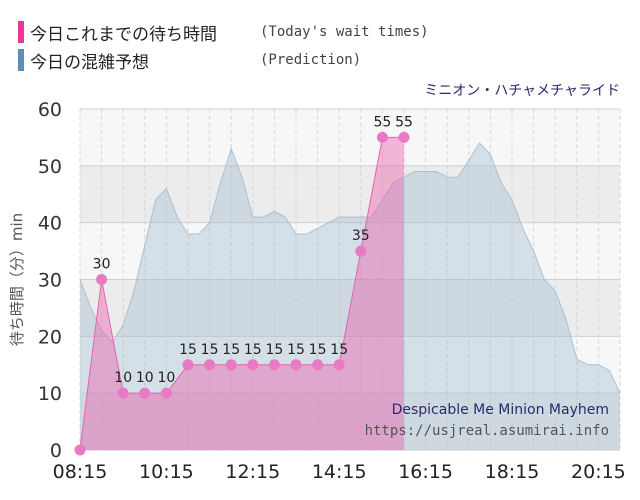  What do you see at coordinates (102, 265) in the screenshot?
I see `today-data-label: 30` at bounding box center [102, 265].